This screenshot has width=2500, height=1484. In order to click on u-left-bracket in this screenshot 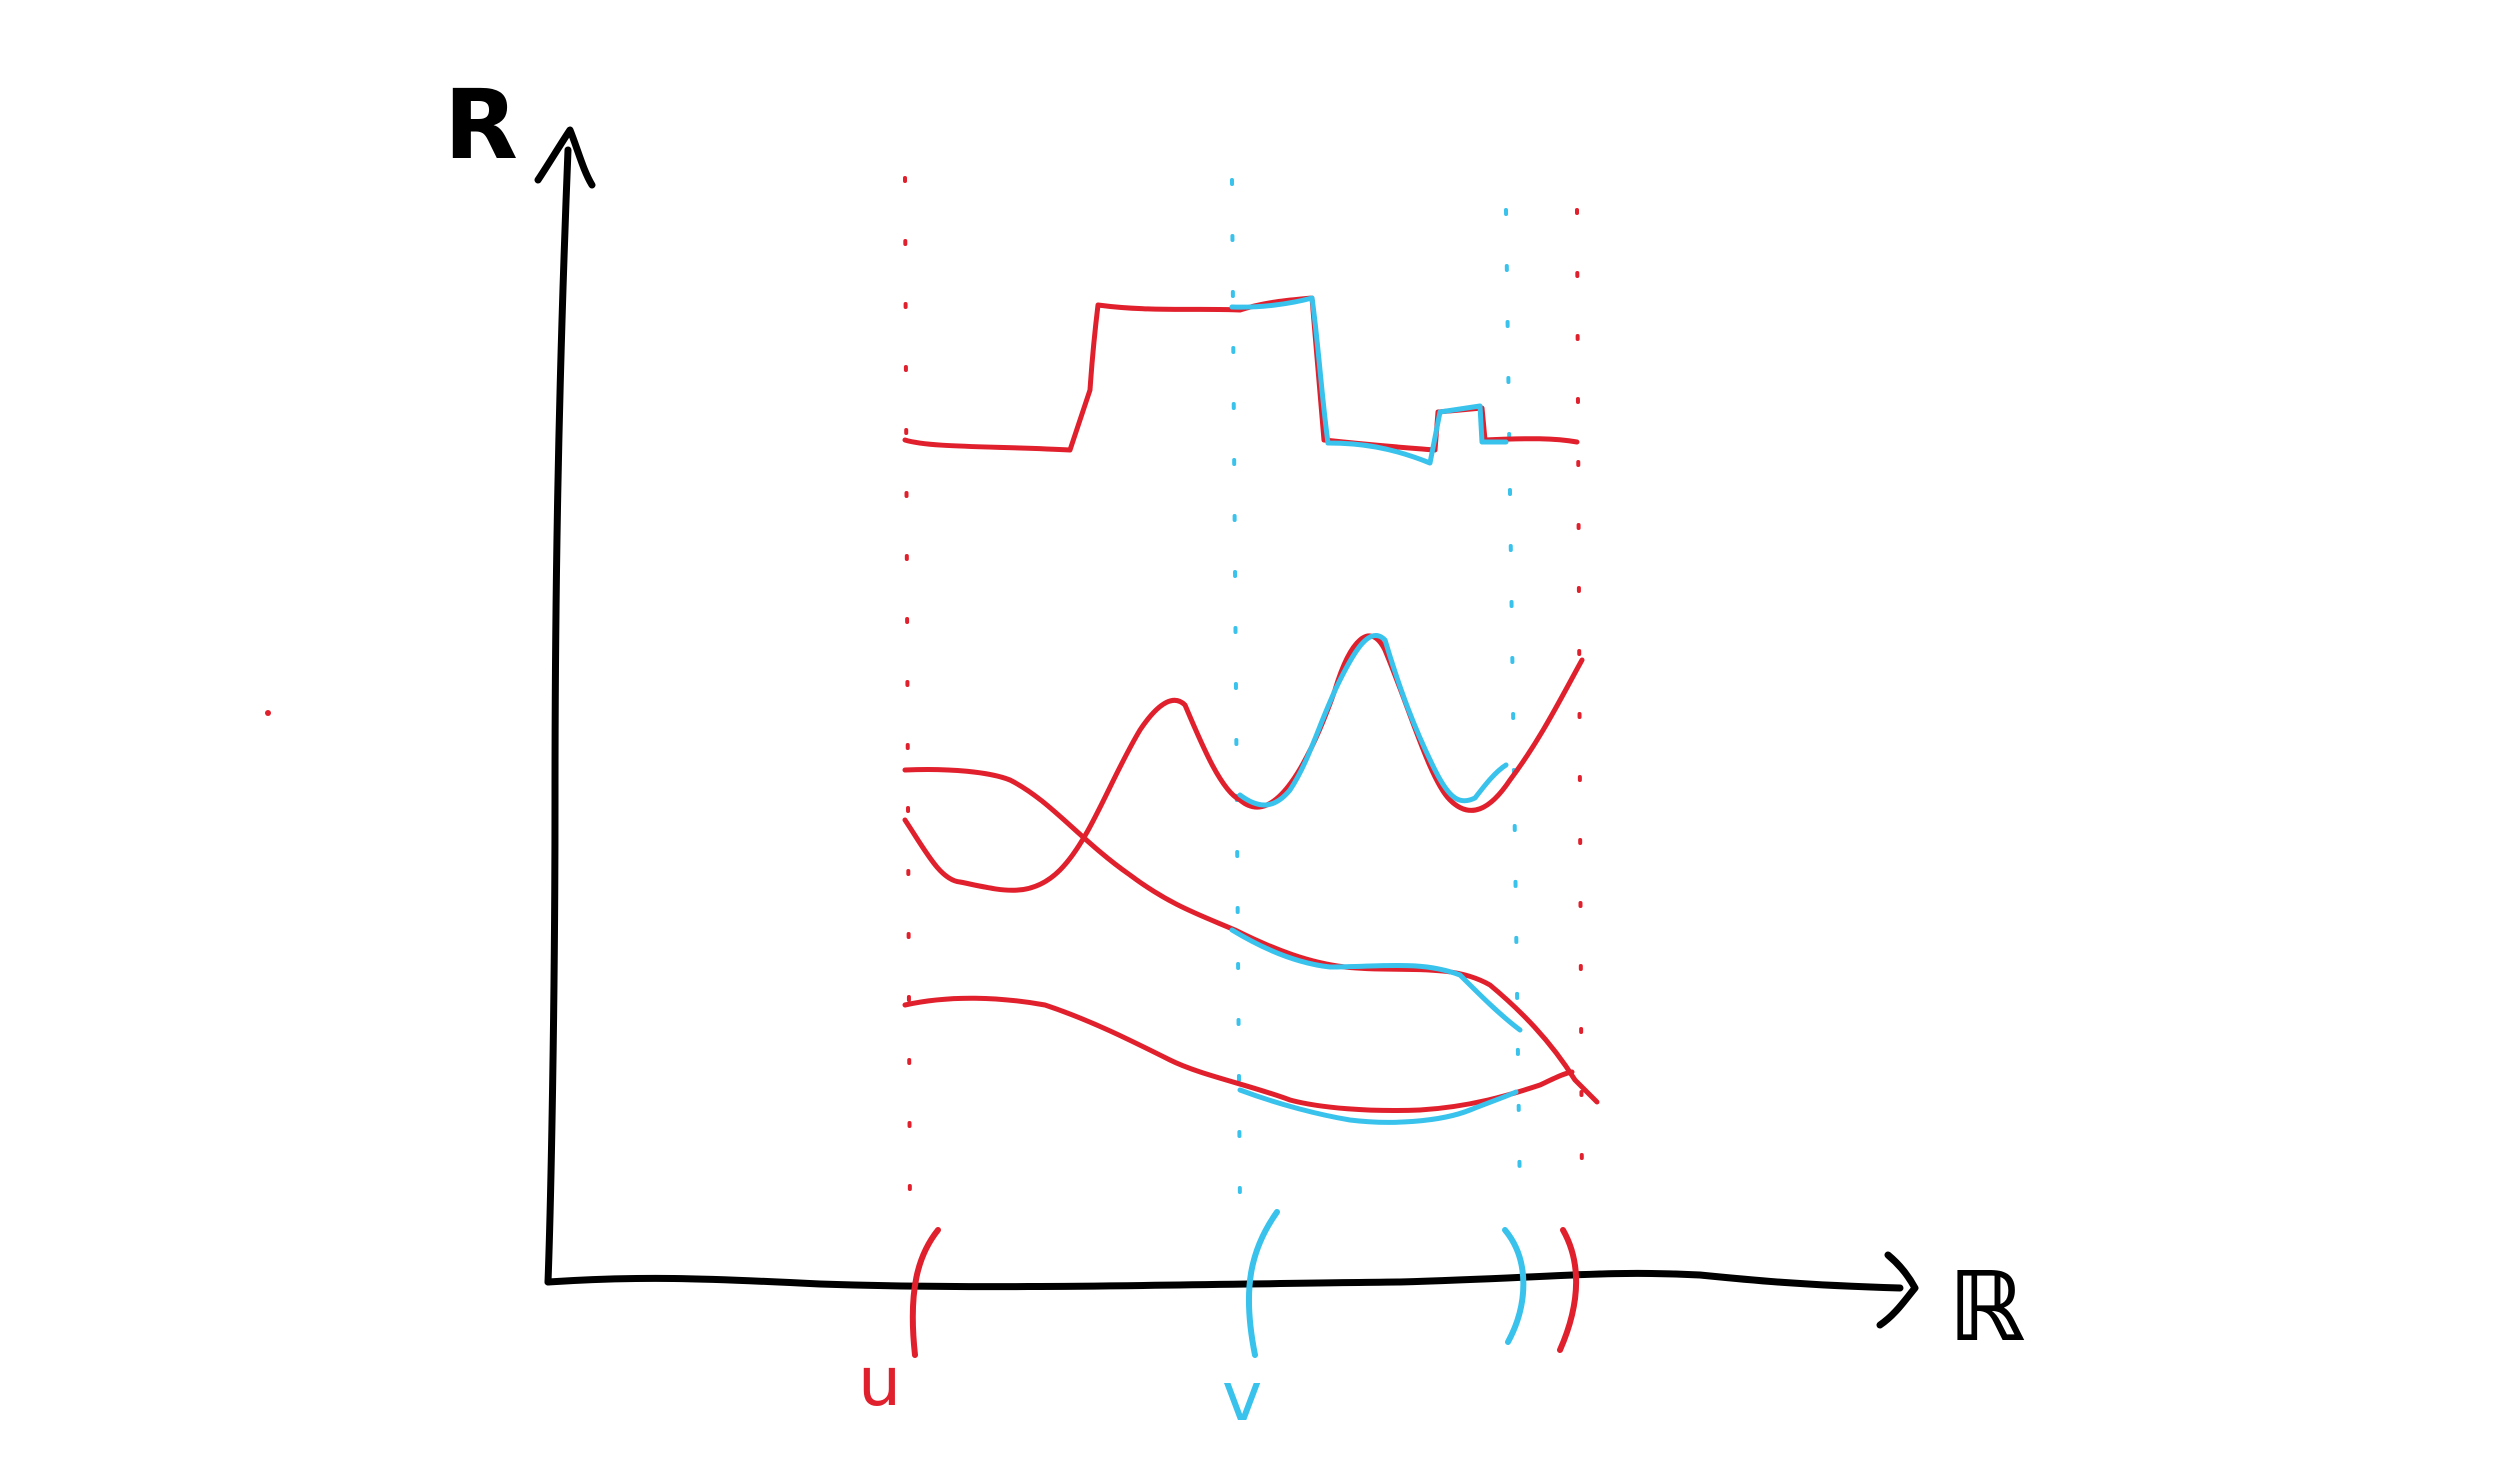, I will do `click(925, 1292)`.